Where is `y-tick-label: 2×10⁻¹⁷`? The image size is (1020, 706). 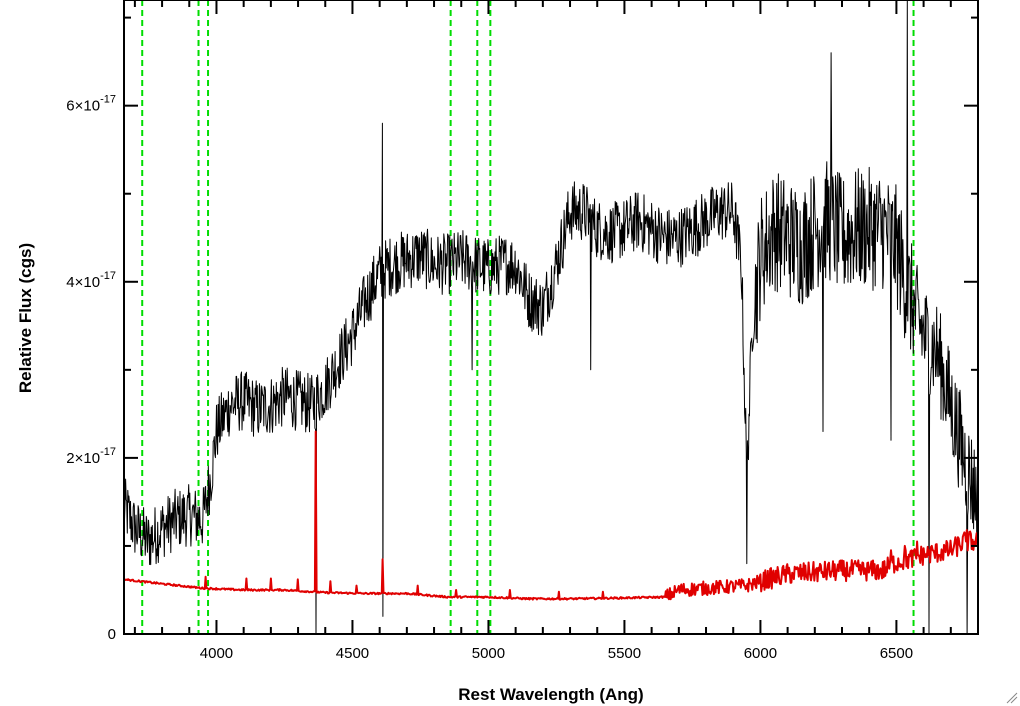
y-tick-label: 2×10⁻¹⁷ is located at coordinates (91, 456).